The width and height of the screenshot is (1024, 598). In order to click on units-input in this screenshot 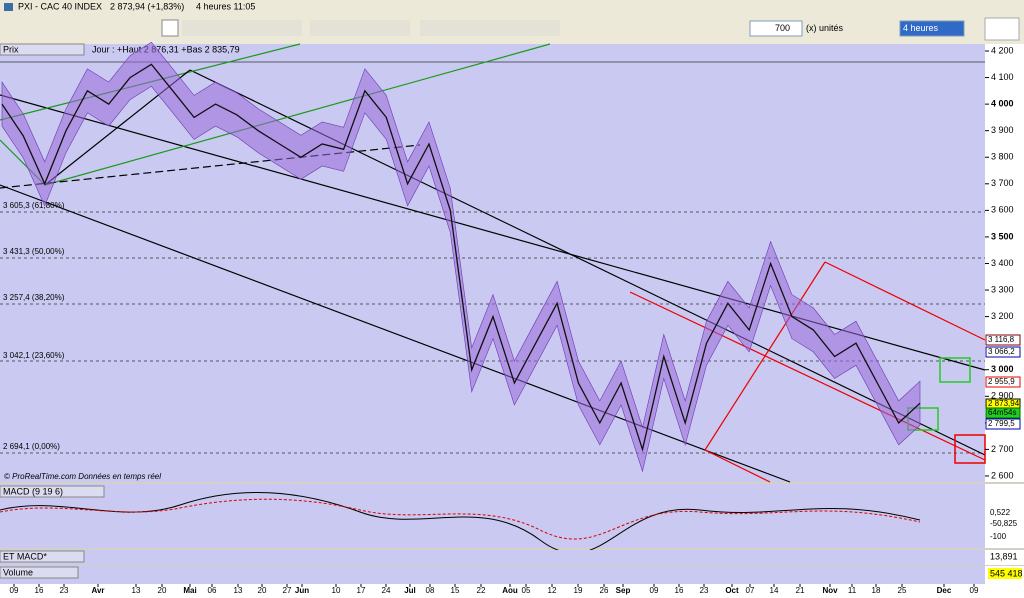, I will do `click(776, 28)`.